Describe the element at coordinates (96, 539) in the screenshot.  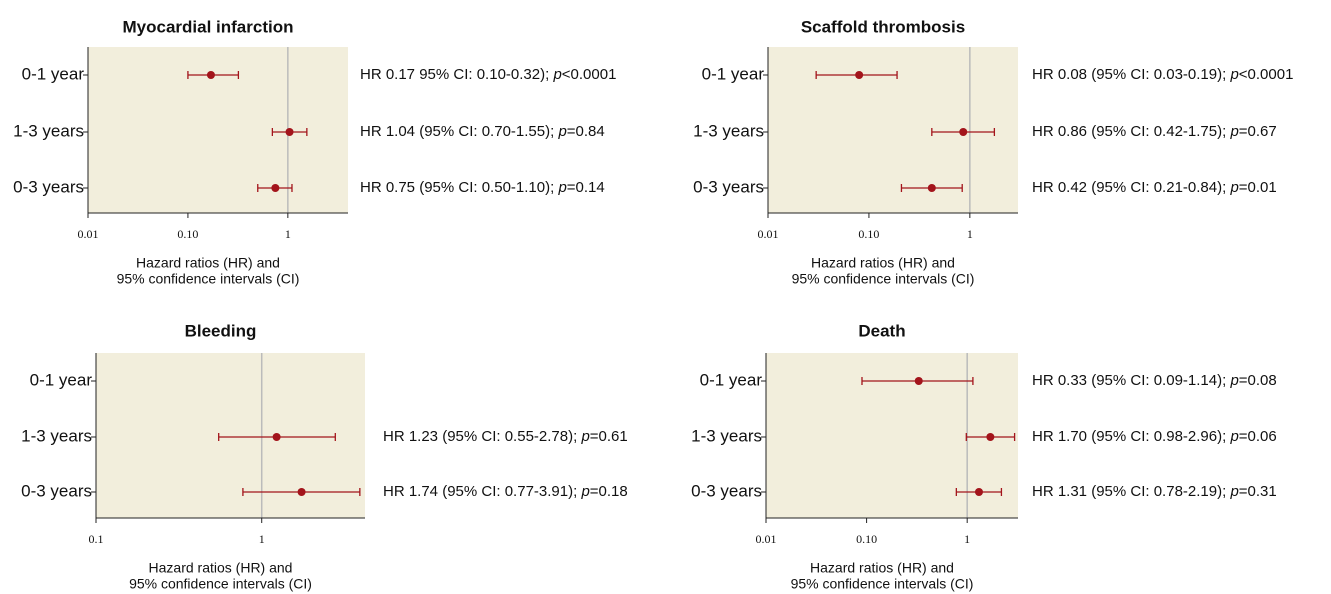
I see `x-tick-label: 0.1` at that location.